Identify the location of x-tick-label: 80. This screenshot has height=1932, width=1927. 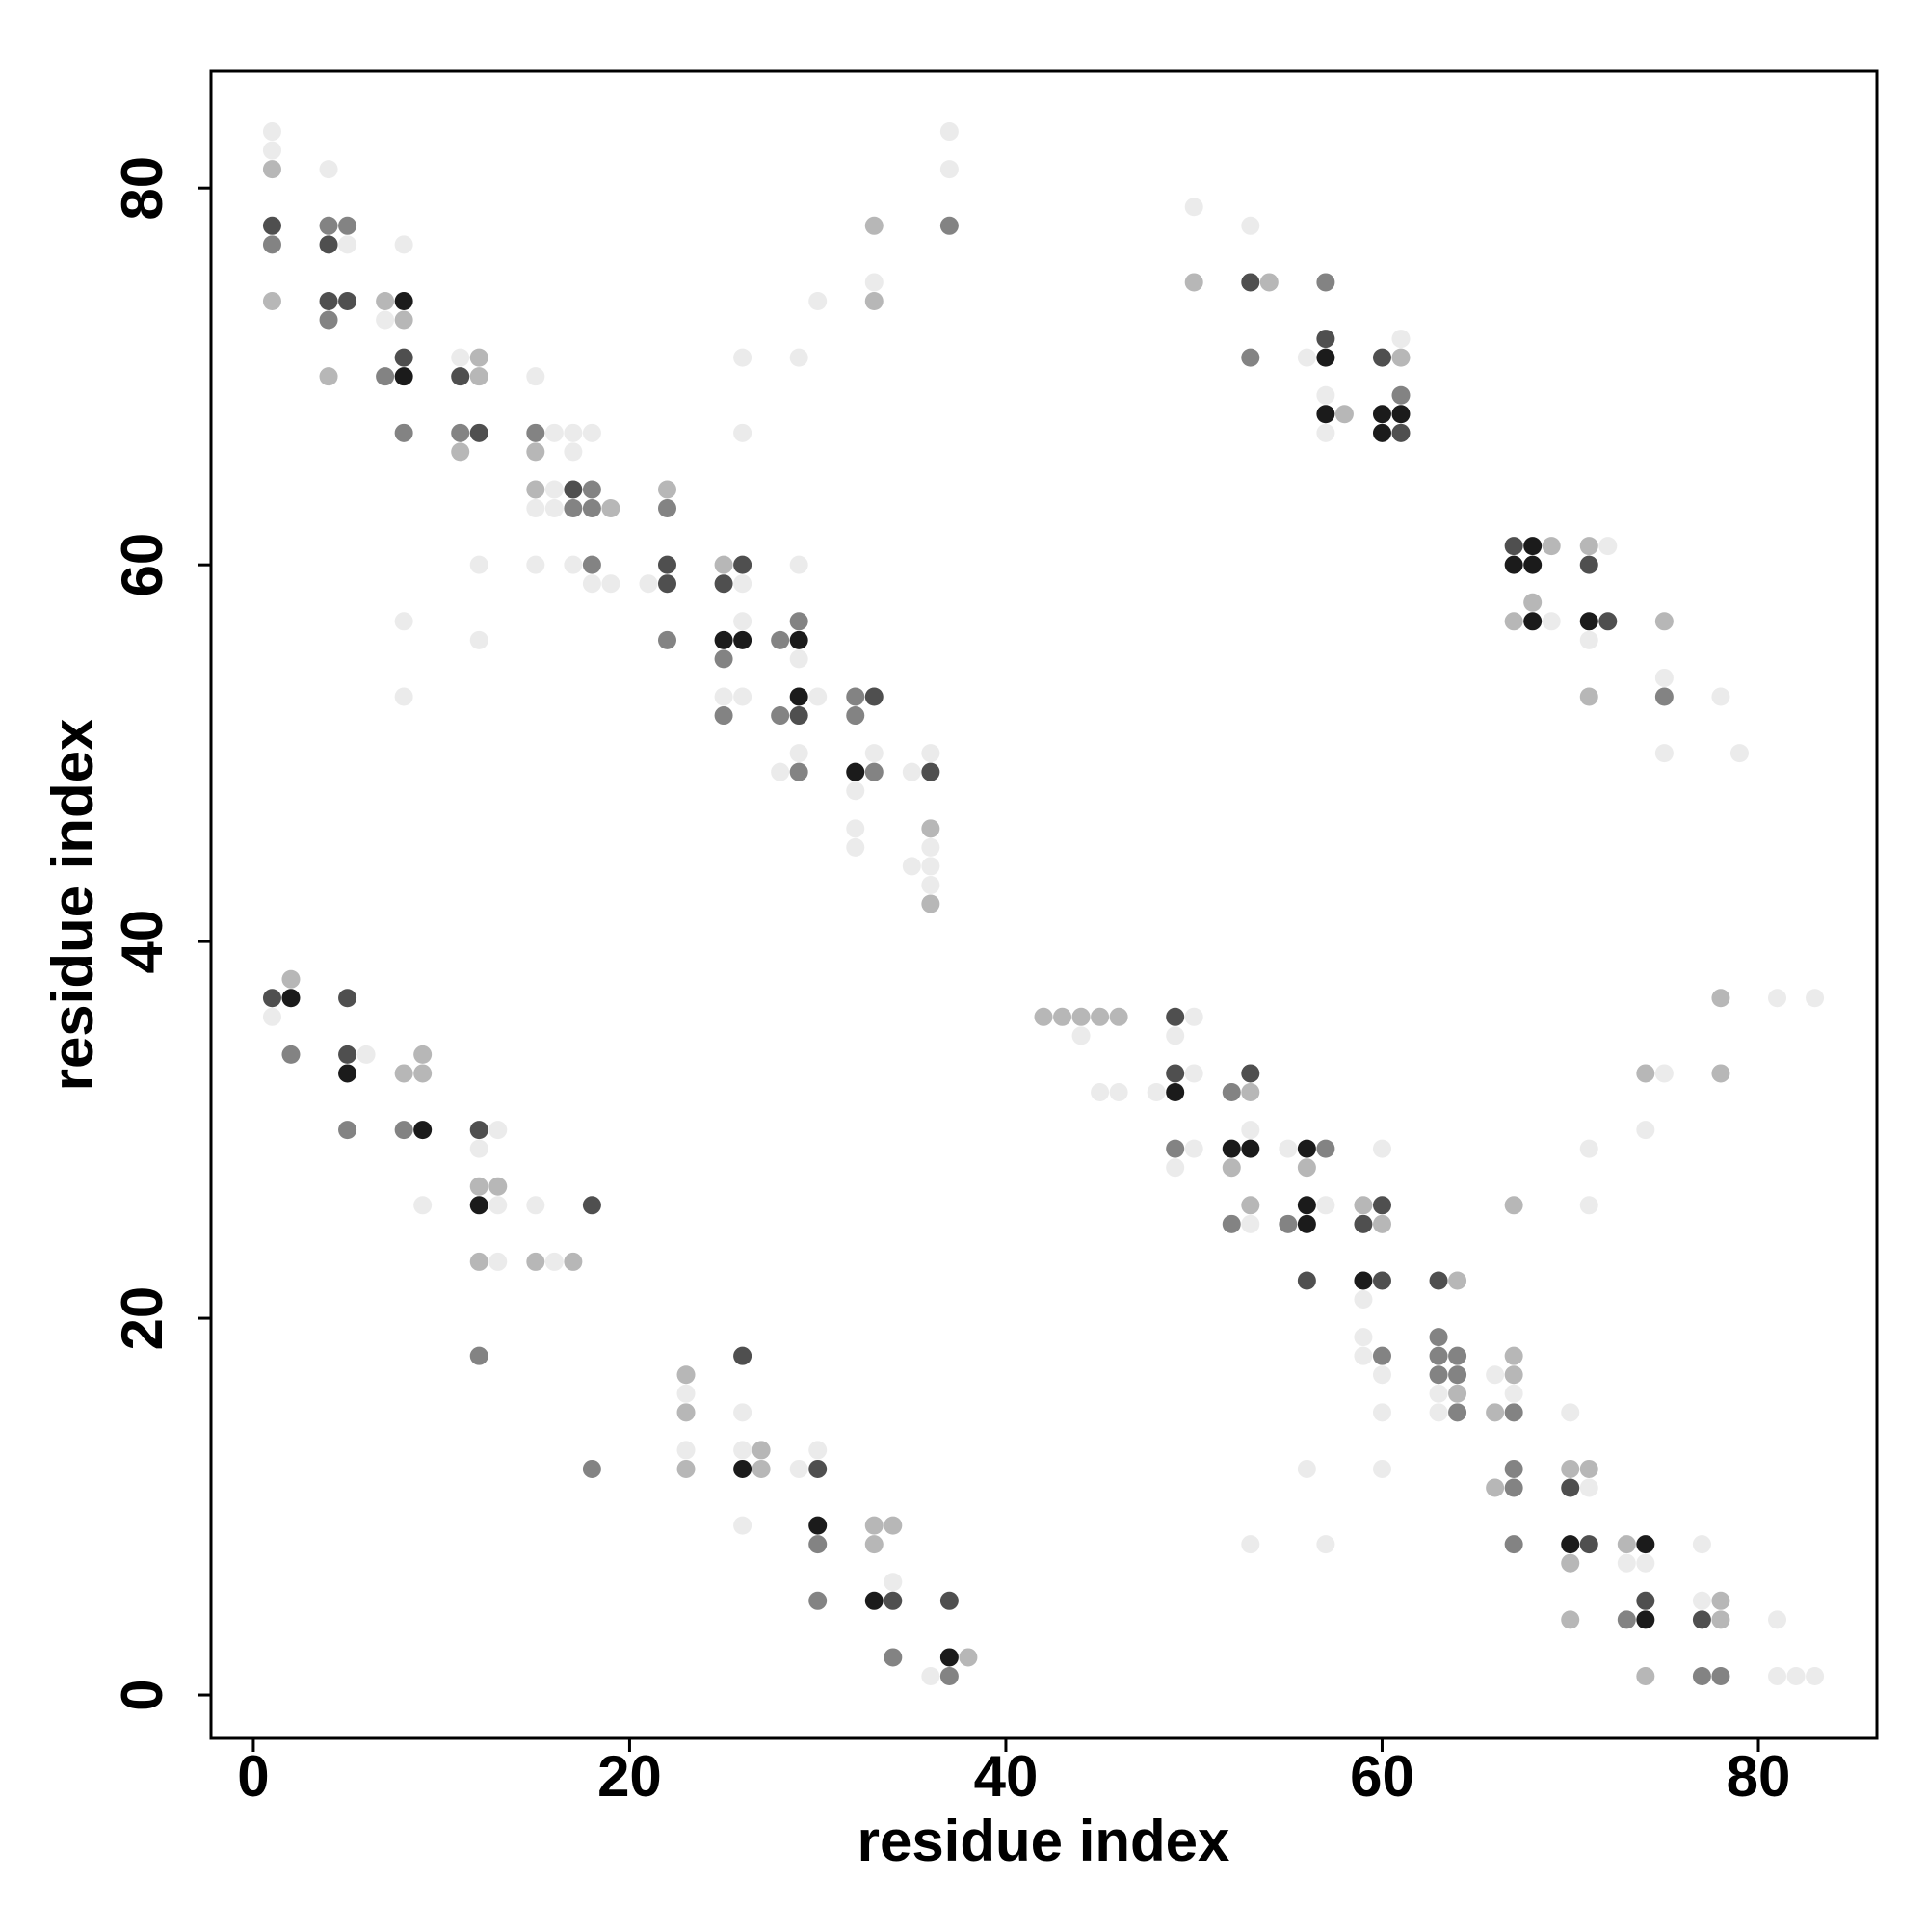
(1759, 1776).